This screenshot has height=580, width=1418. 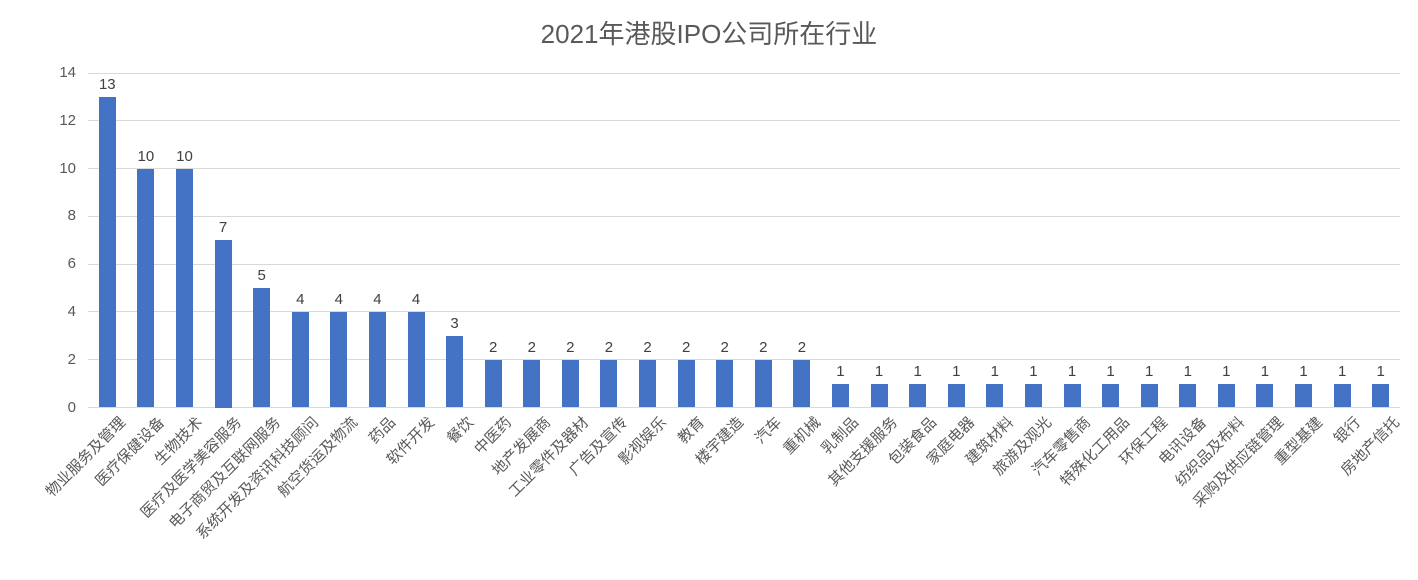 I want to click on y-axis-tick-label: 8, so click(x=71, y=216).